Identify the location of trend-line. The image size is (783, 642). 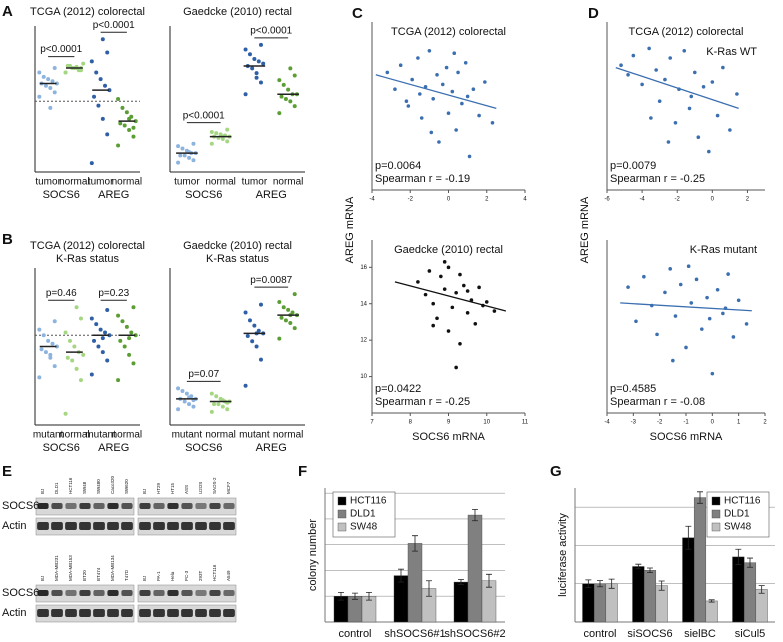
(436, 92).